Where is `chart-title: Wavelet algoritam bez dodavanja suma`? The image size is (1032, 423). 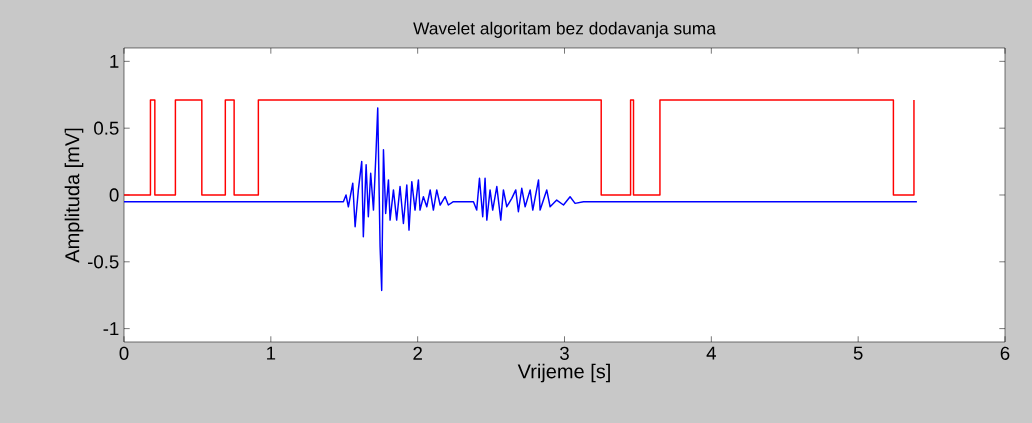 chart-title: Wavelet algoritam bez dodavanja suma is located at coordinates (564, 29).